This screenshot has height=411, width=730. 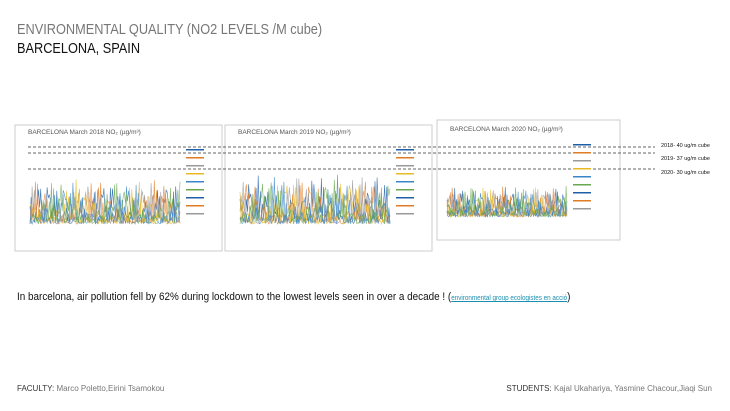 I want to click on label: FACULTY:, so click(x=36, y=388).